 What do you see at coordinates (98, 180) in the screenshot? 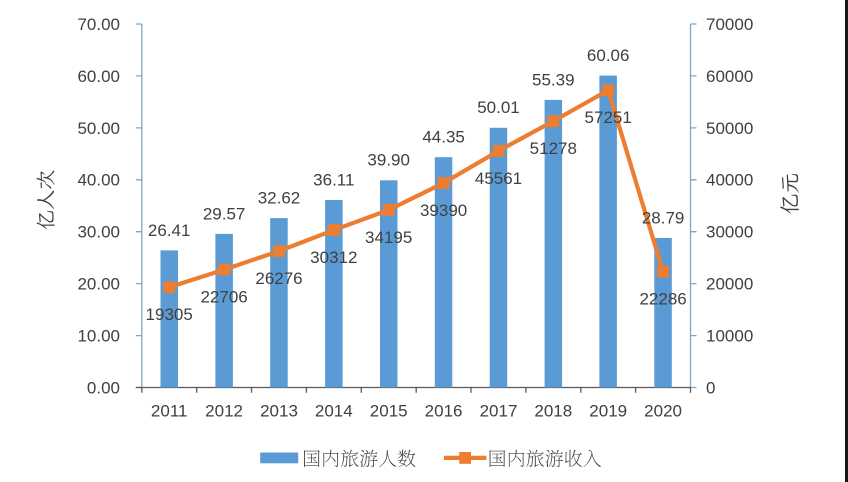
I see `svg-text: 40.00` at bounding box center [98, 180].